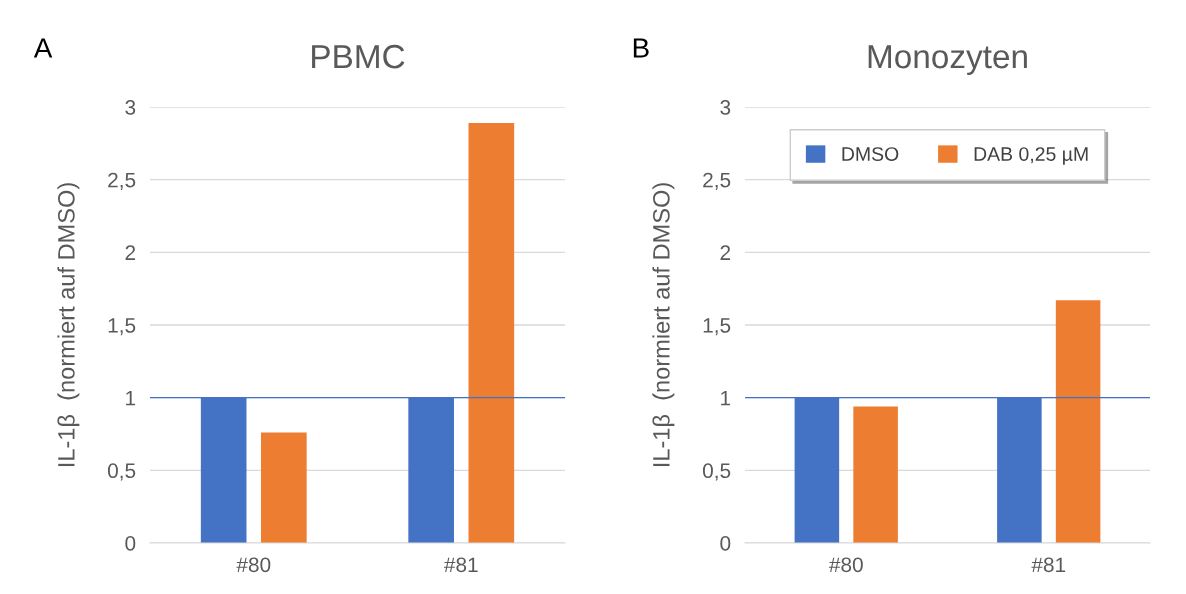 This screenshot has width=1186, height=594. What do you see at coordinates (358, 56) in the screenshot?
I see `chart-title: PBMC` at bounding box center [358, 56].